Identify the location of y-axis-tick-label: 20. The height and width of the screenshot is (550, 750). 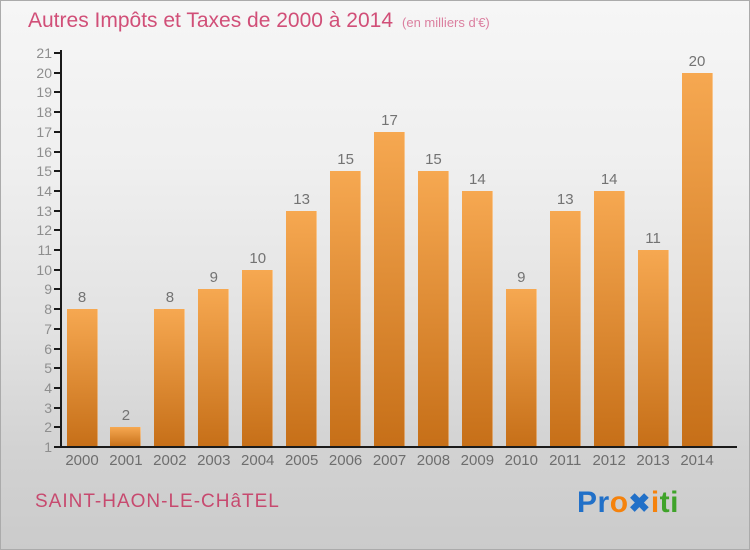
(44, 72).